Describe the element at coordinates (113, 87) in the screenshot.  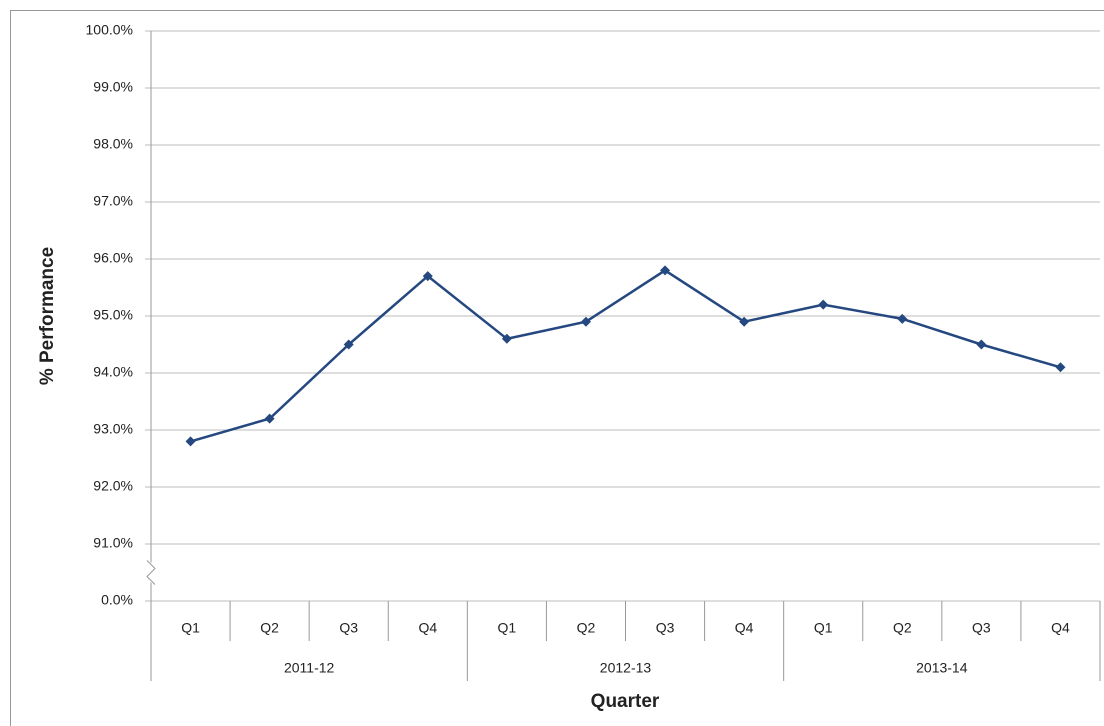
I see `y-tick-label: 99.0%` at that location.